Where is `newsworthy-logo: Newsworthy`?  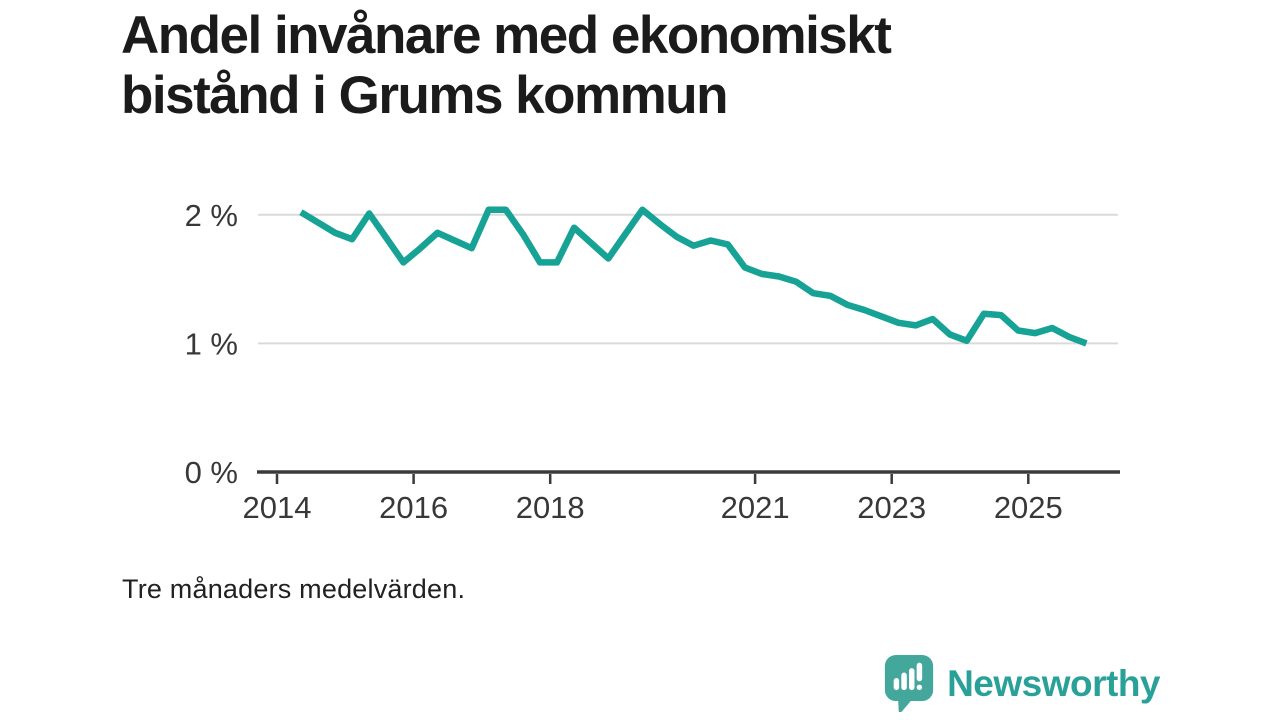 newsworthy-logo: Newsworthy is located at coordinates (1021, 683).